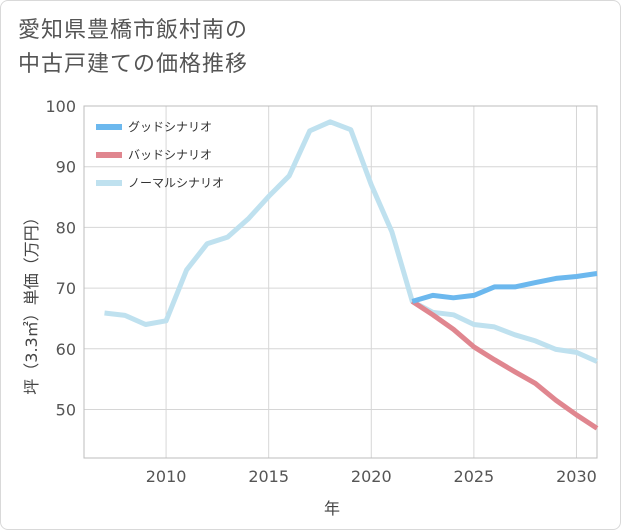  I want to click on legend-label: ノーマルシナリオ, so click(176, 183).